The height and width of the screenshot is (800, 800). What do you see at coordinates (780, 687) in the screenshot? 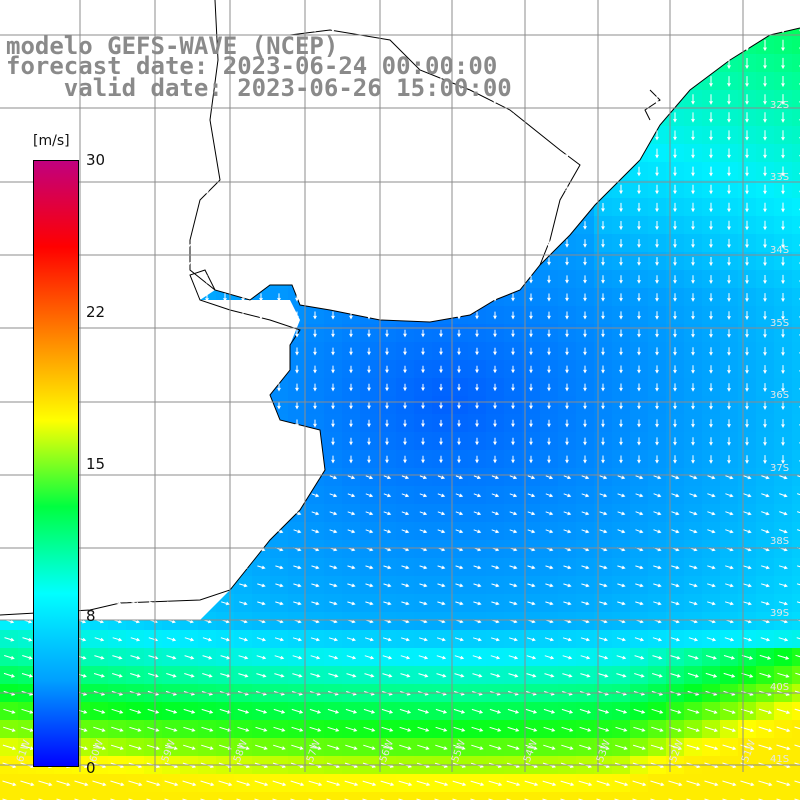
I see `latitude-label: 40S` at bounding box center [780, 687].